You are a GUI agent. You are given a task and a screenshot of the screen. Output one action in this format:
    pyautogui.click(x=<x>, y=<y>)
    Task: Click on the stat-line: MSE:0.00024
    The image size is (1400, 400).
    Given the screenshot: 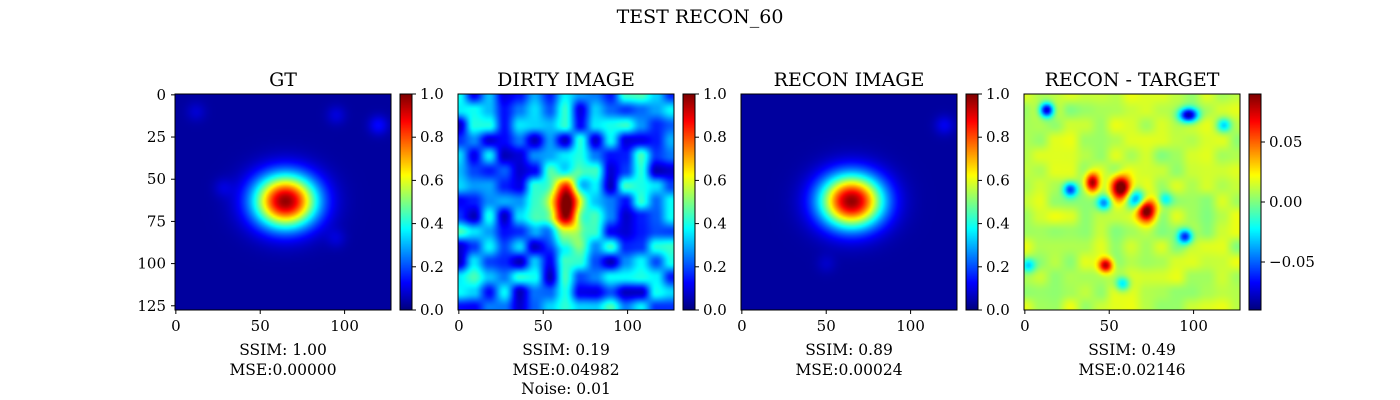 What is the action you would take?
    pyautogui.click(x=848, y=370)
    